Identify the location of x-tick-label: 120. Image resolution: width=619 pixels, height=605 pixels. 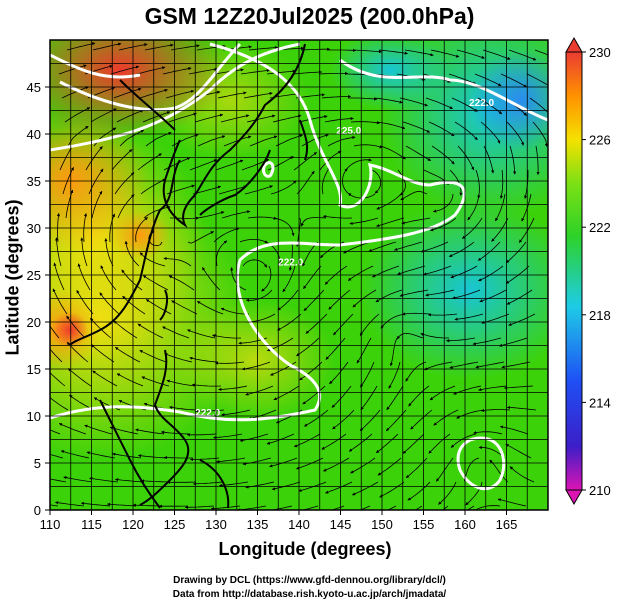
(133, 524).